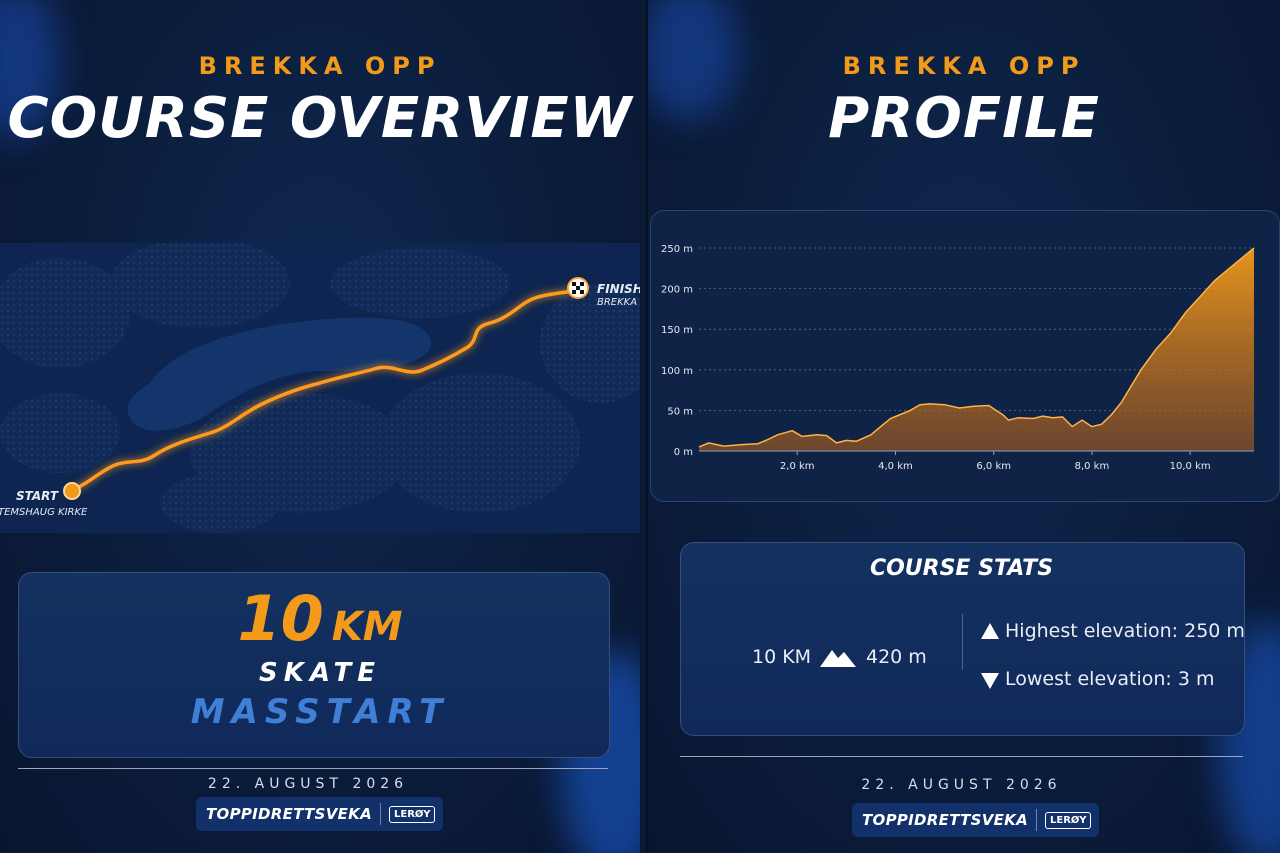  What do you see at coordinates (961, 568) in the screenshot?
I see `stats-title: COURSE STATS` at bounding box center [961, 568].